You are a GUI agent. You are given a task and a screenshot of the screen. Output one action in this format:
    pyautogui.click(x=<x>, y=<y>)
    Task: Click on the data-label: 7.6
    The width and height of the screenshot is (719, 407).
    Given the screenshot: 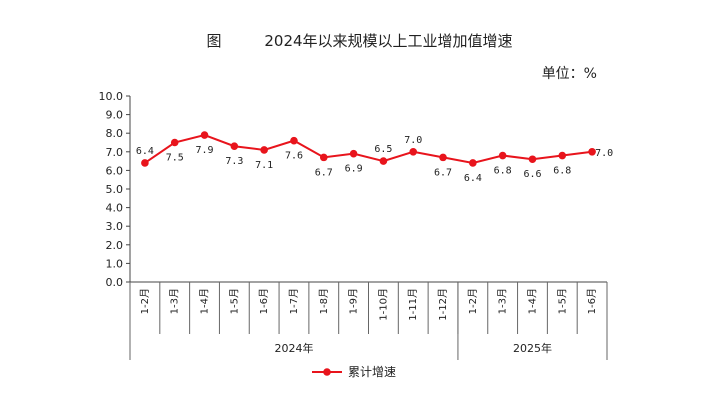 What is the action you would take?
    pyautogui.click(x=294, y=156)
    